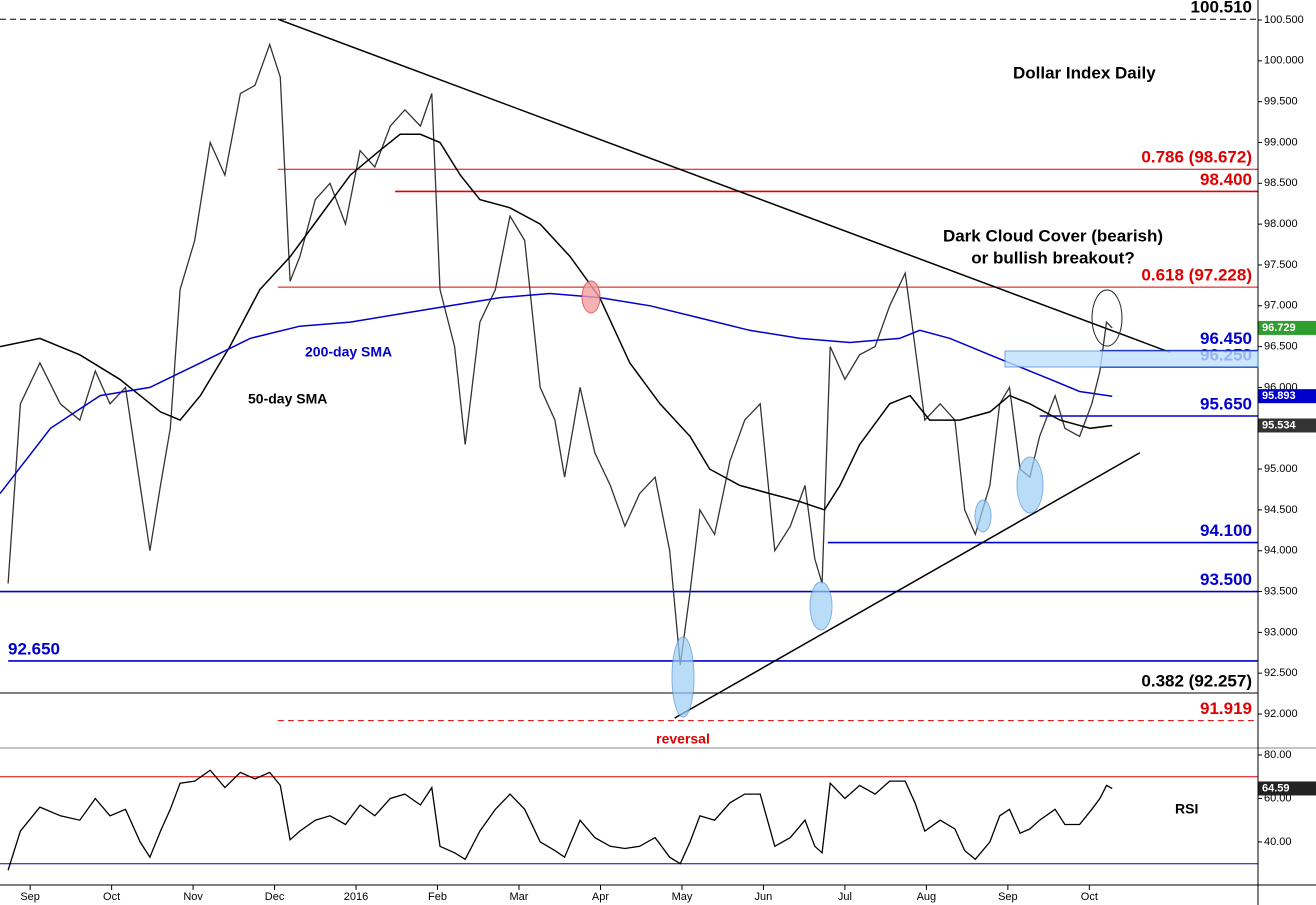 The width and height of the screenshot is (1316, 905). I want to click on level-label: 93.500, so click(1226, 579).